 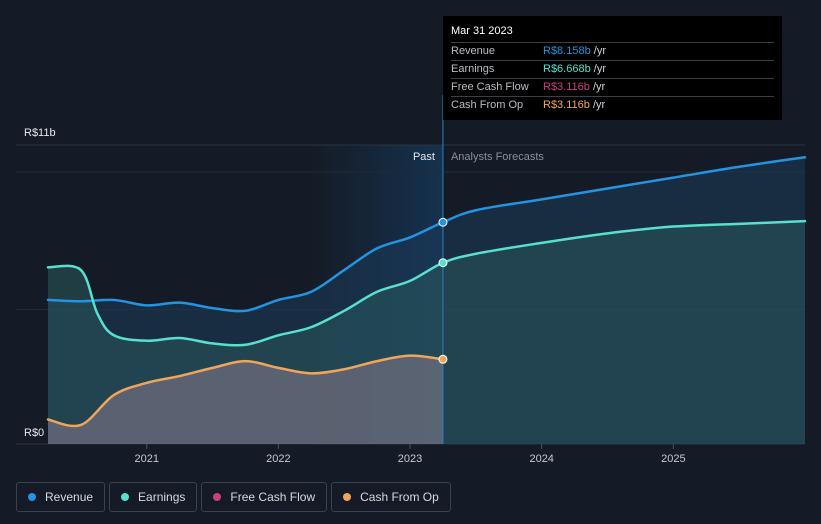 I want to click on x-tick-label: 2025, so click(x=673, y=459).